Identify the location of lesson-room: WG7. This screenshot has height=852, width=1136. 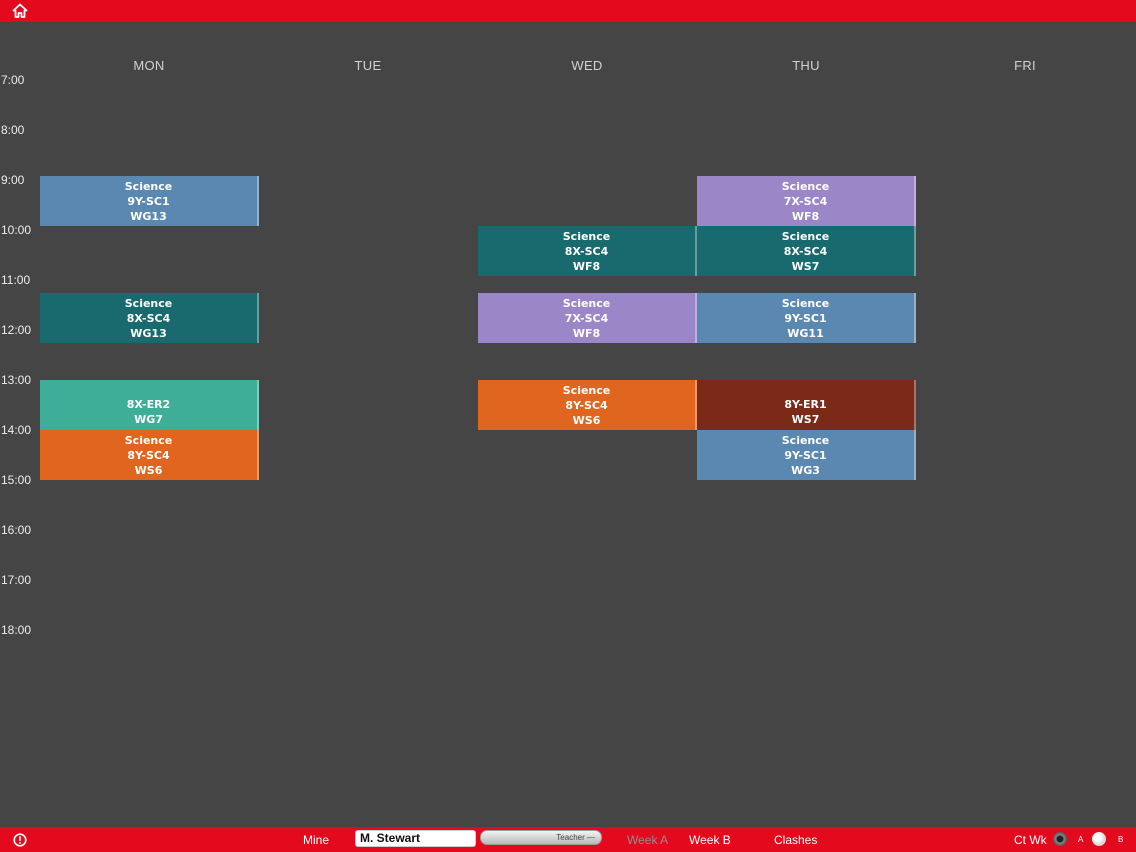
(148, 419).